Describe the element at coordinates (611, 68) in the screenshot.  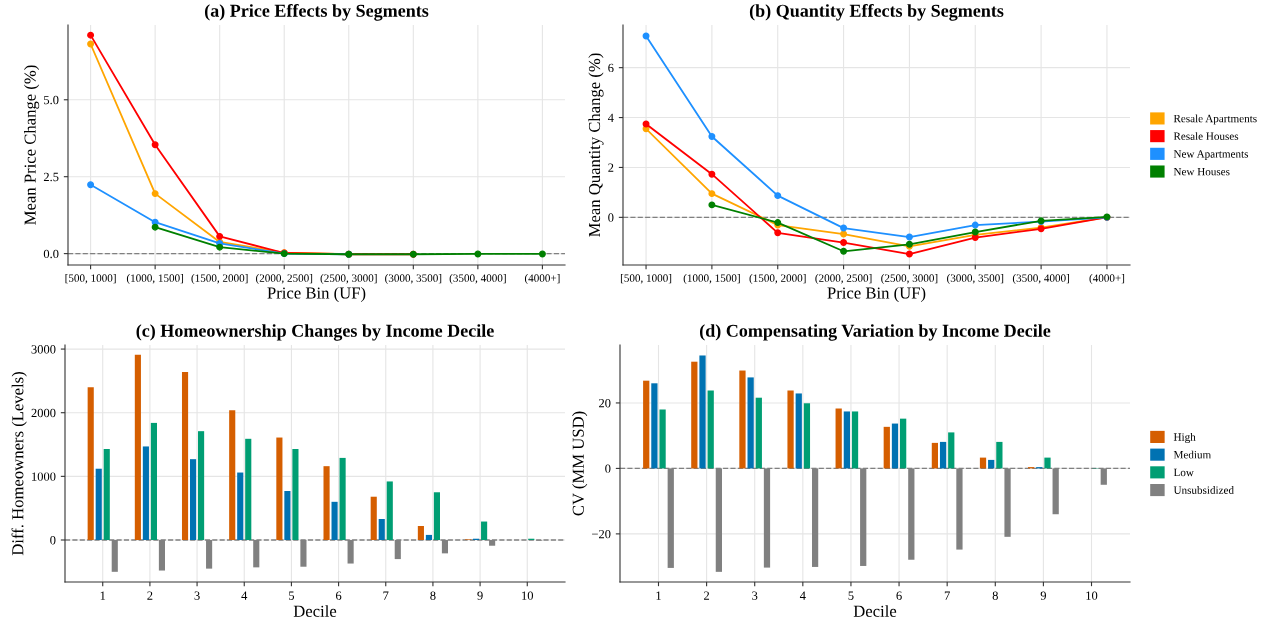
I see `y-tick-label: 6` at that location.